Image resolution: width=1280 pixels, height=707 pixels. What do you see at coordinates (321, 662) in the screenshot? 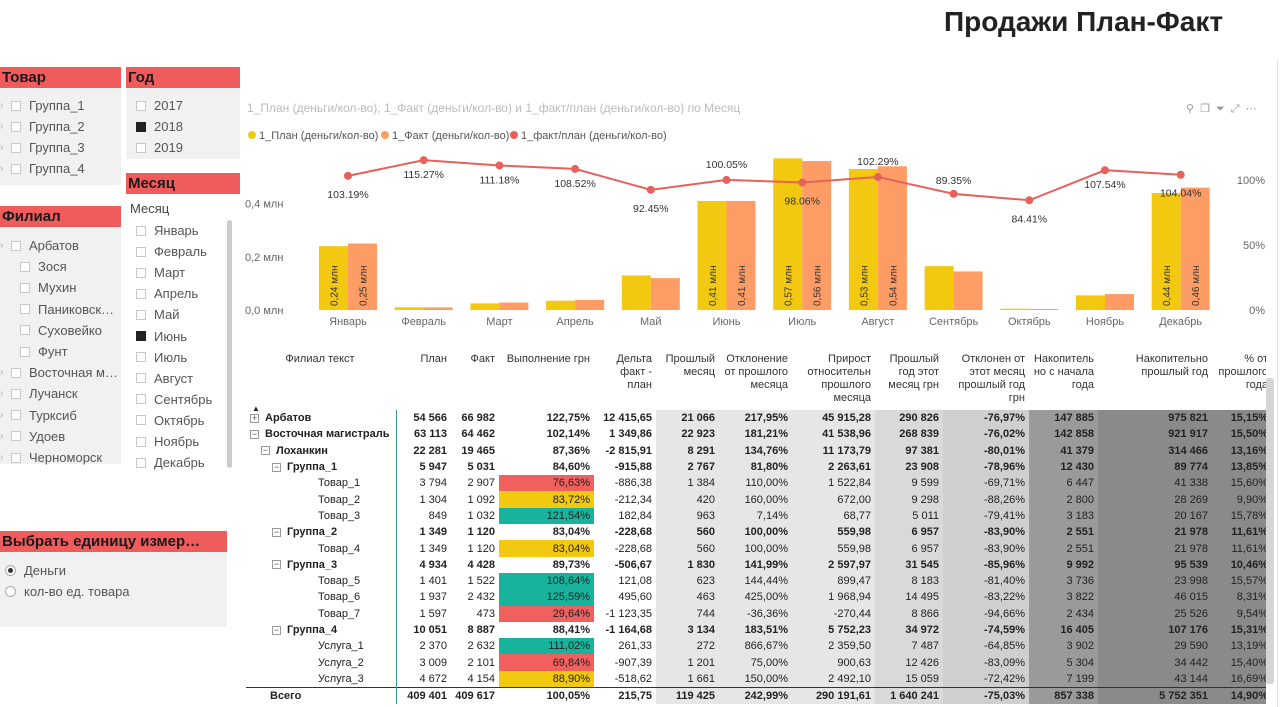
I see `table-cell: Услуга_2` at bounding box center [321, 662].